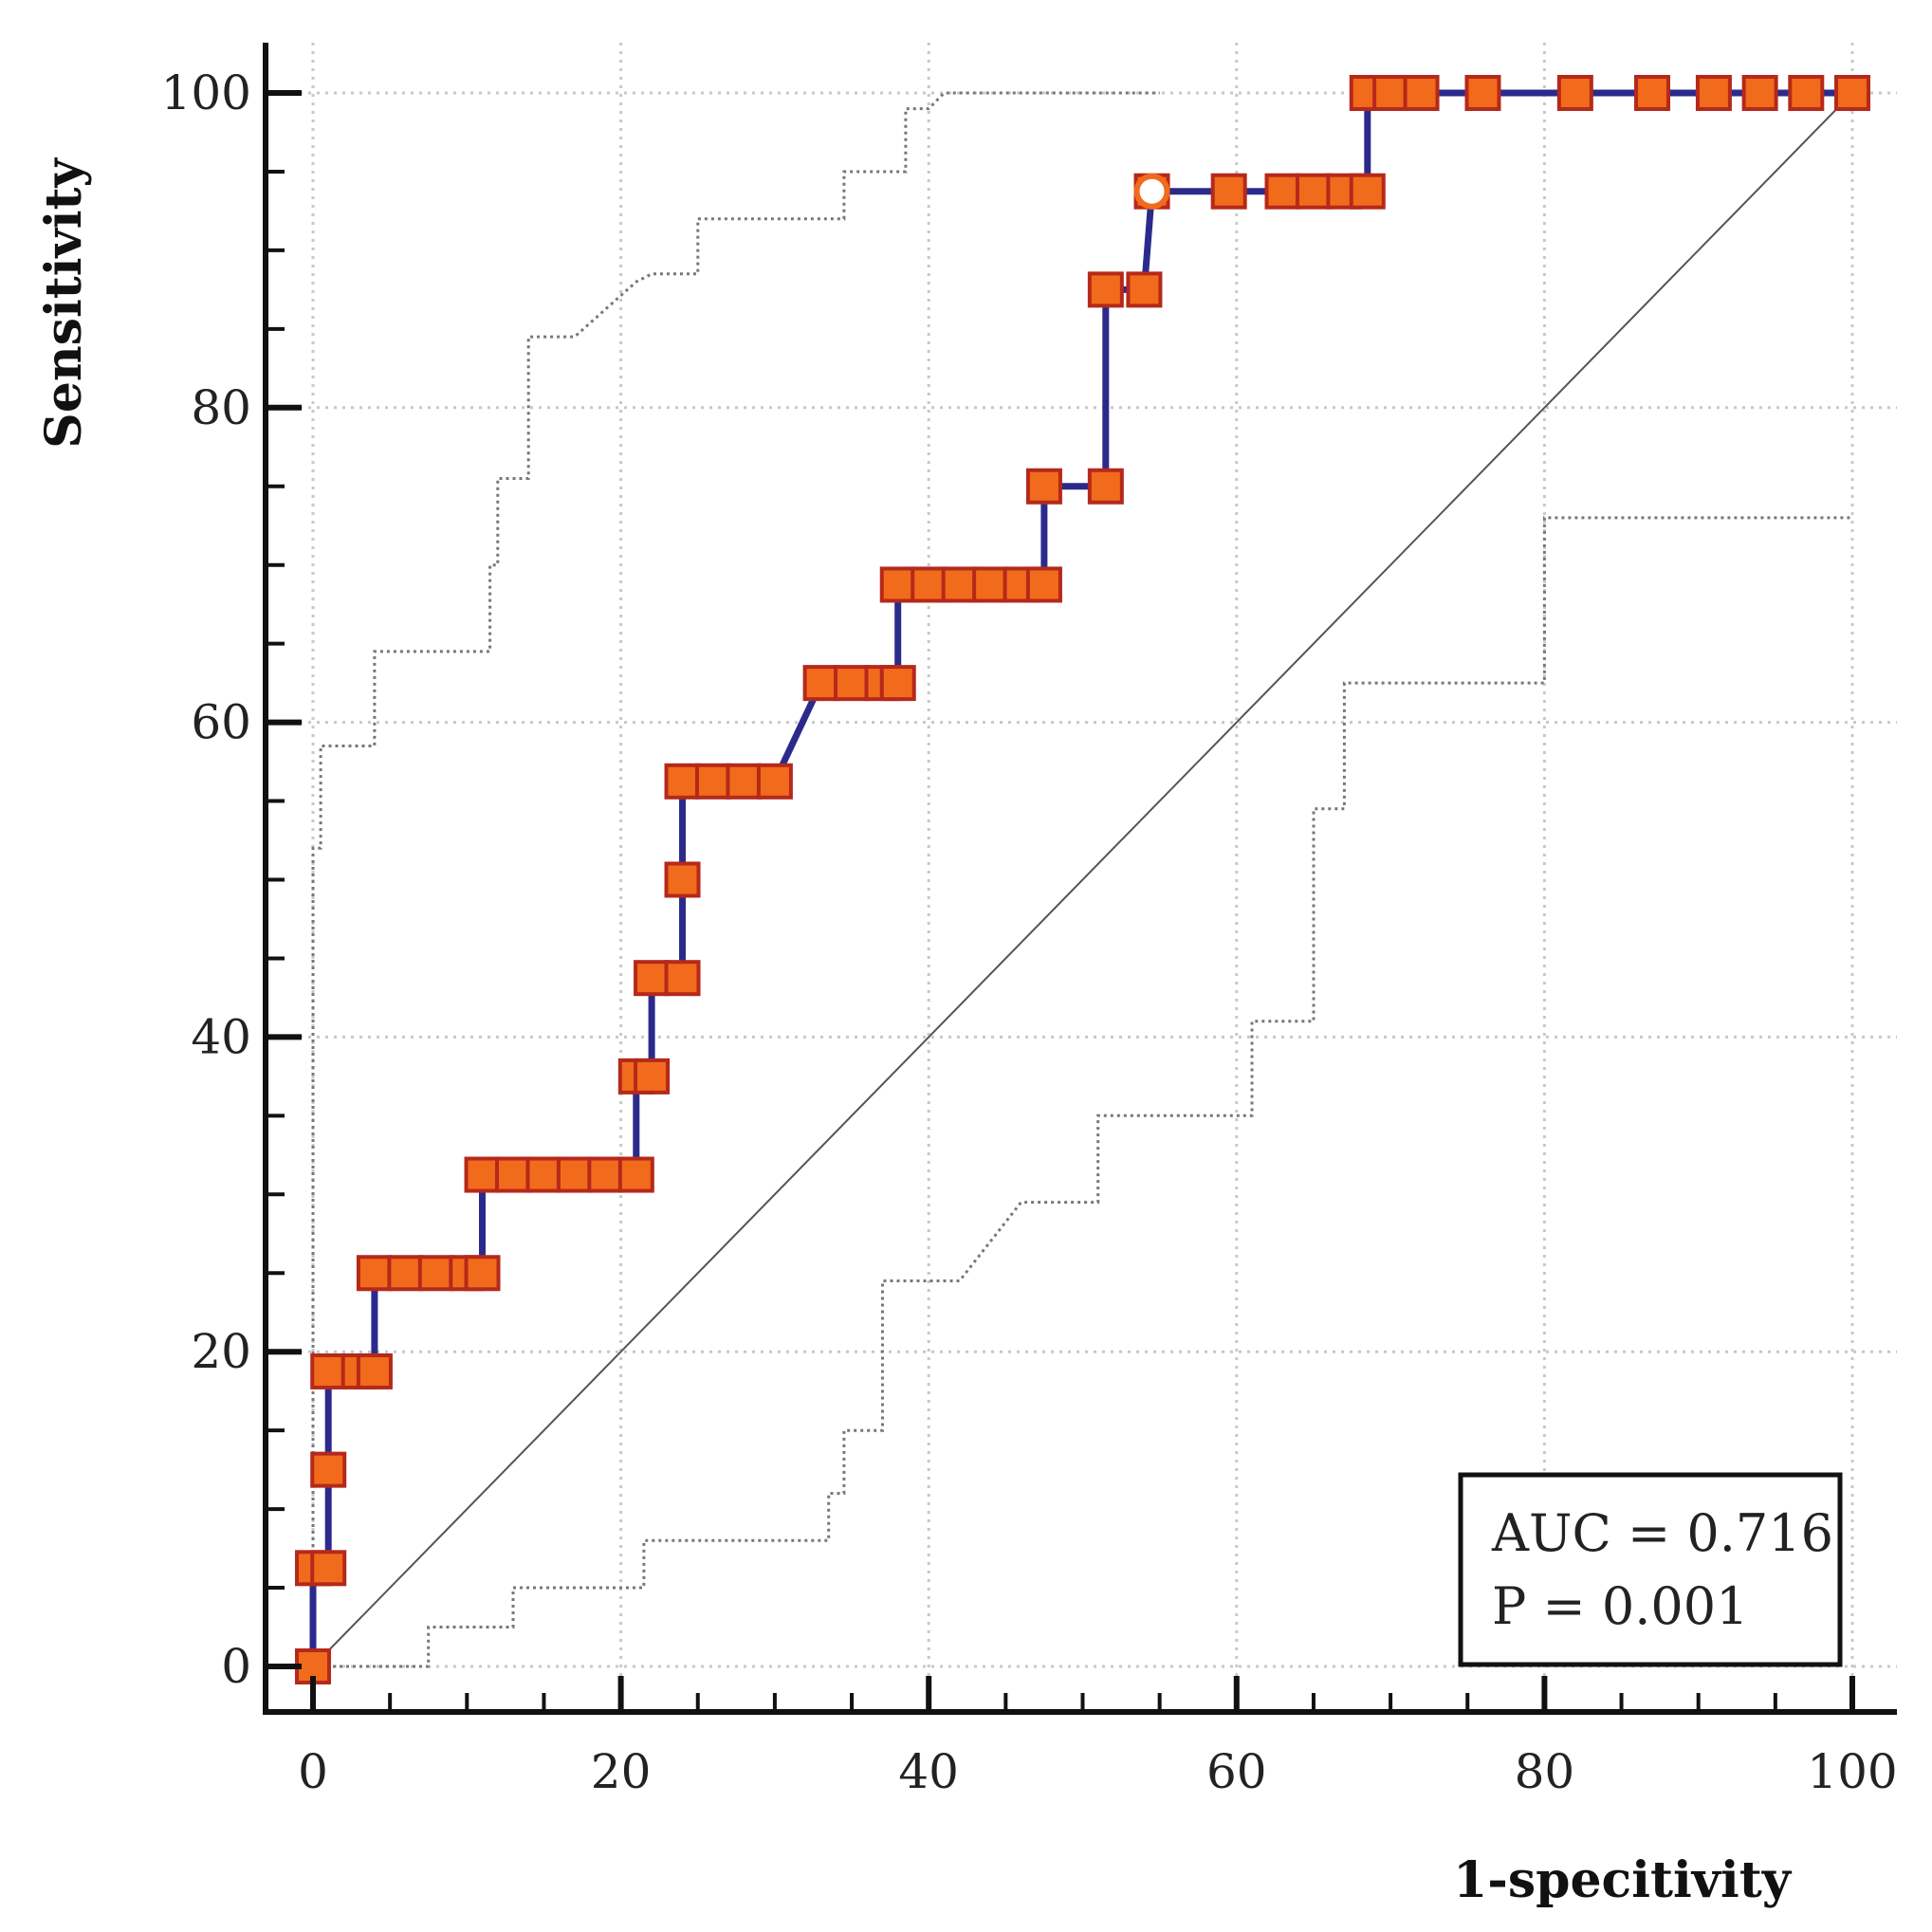  What do you see at coordinates (221, 722) in the screenshot?
I see `y-tick-label: 60` at bounding box center [221, 722].